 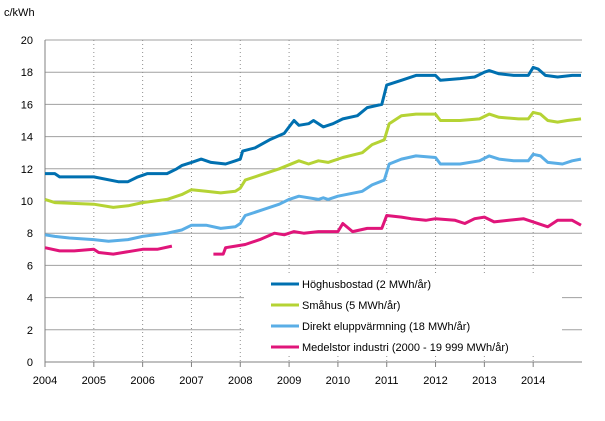 I want to click on x-tick-label: 2010, so click(x=338, y=381).